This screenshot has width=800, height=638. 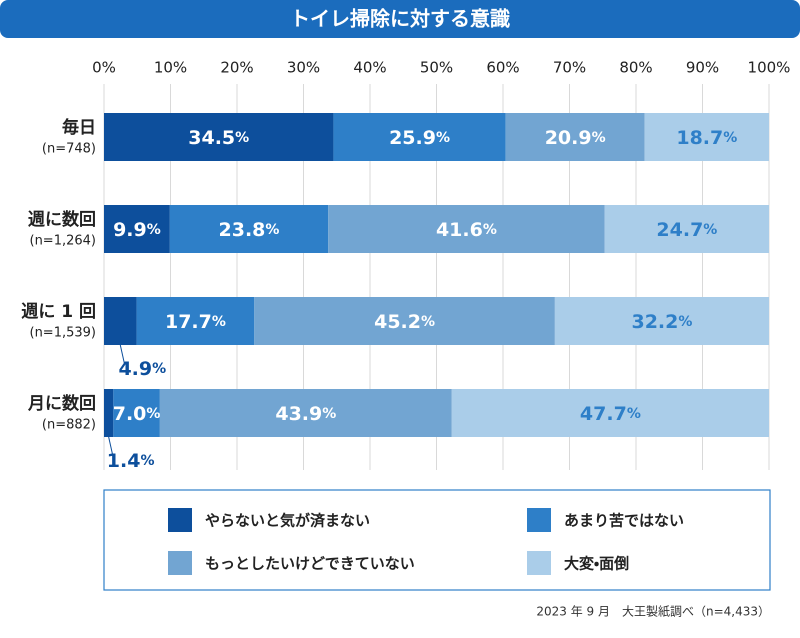 What do you see at coordinates (287, 521) in the screenshot?
I see `legend-label: やらないと気が済まない` at bounding box center [287, 521].